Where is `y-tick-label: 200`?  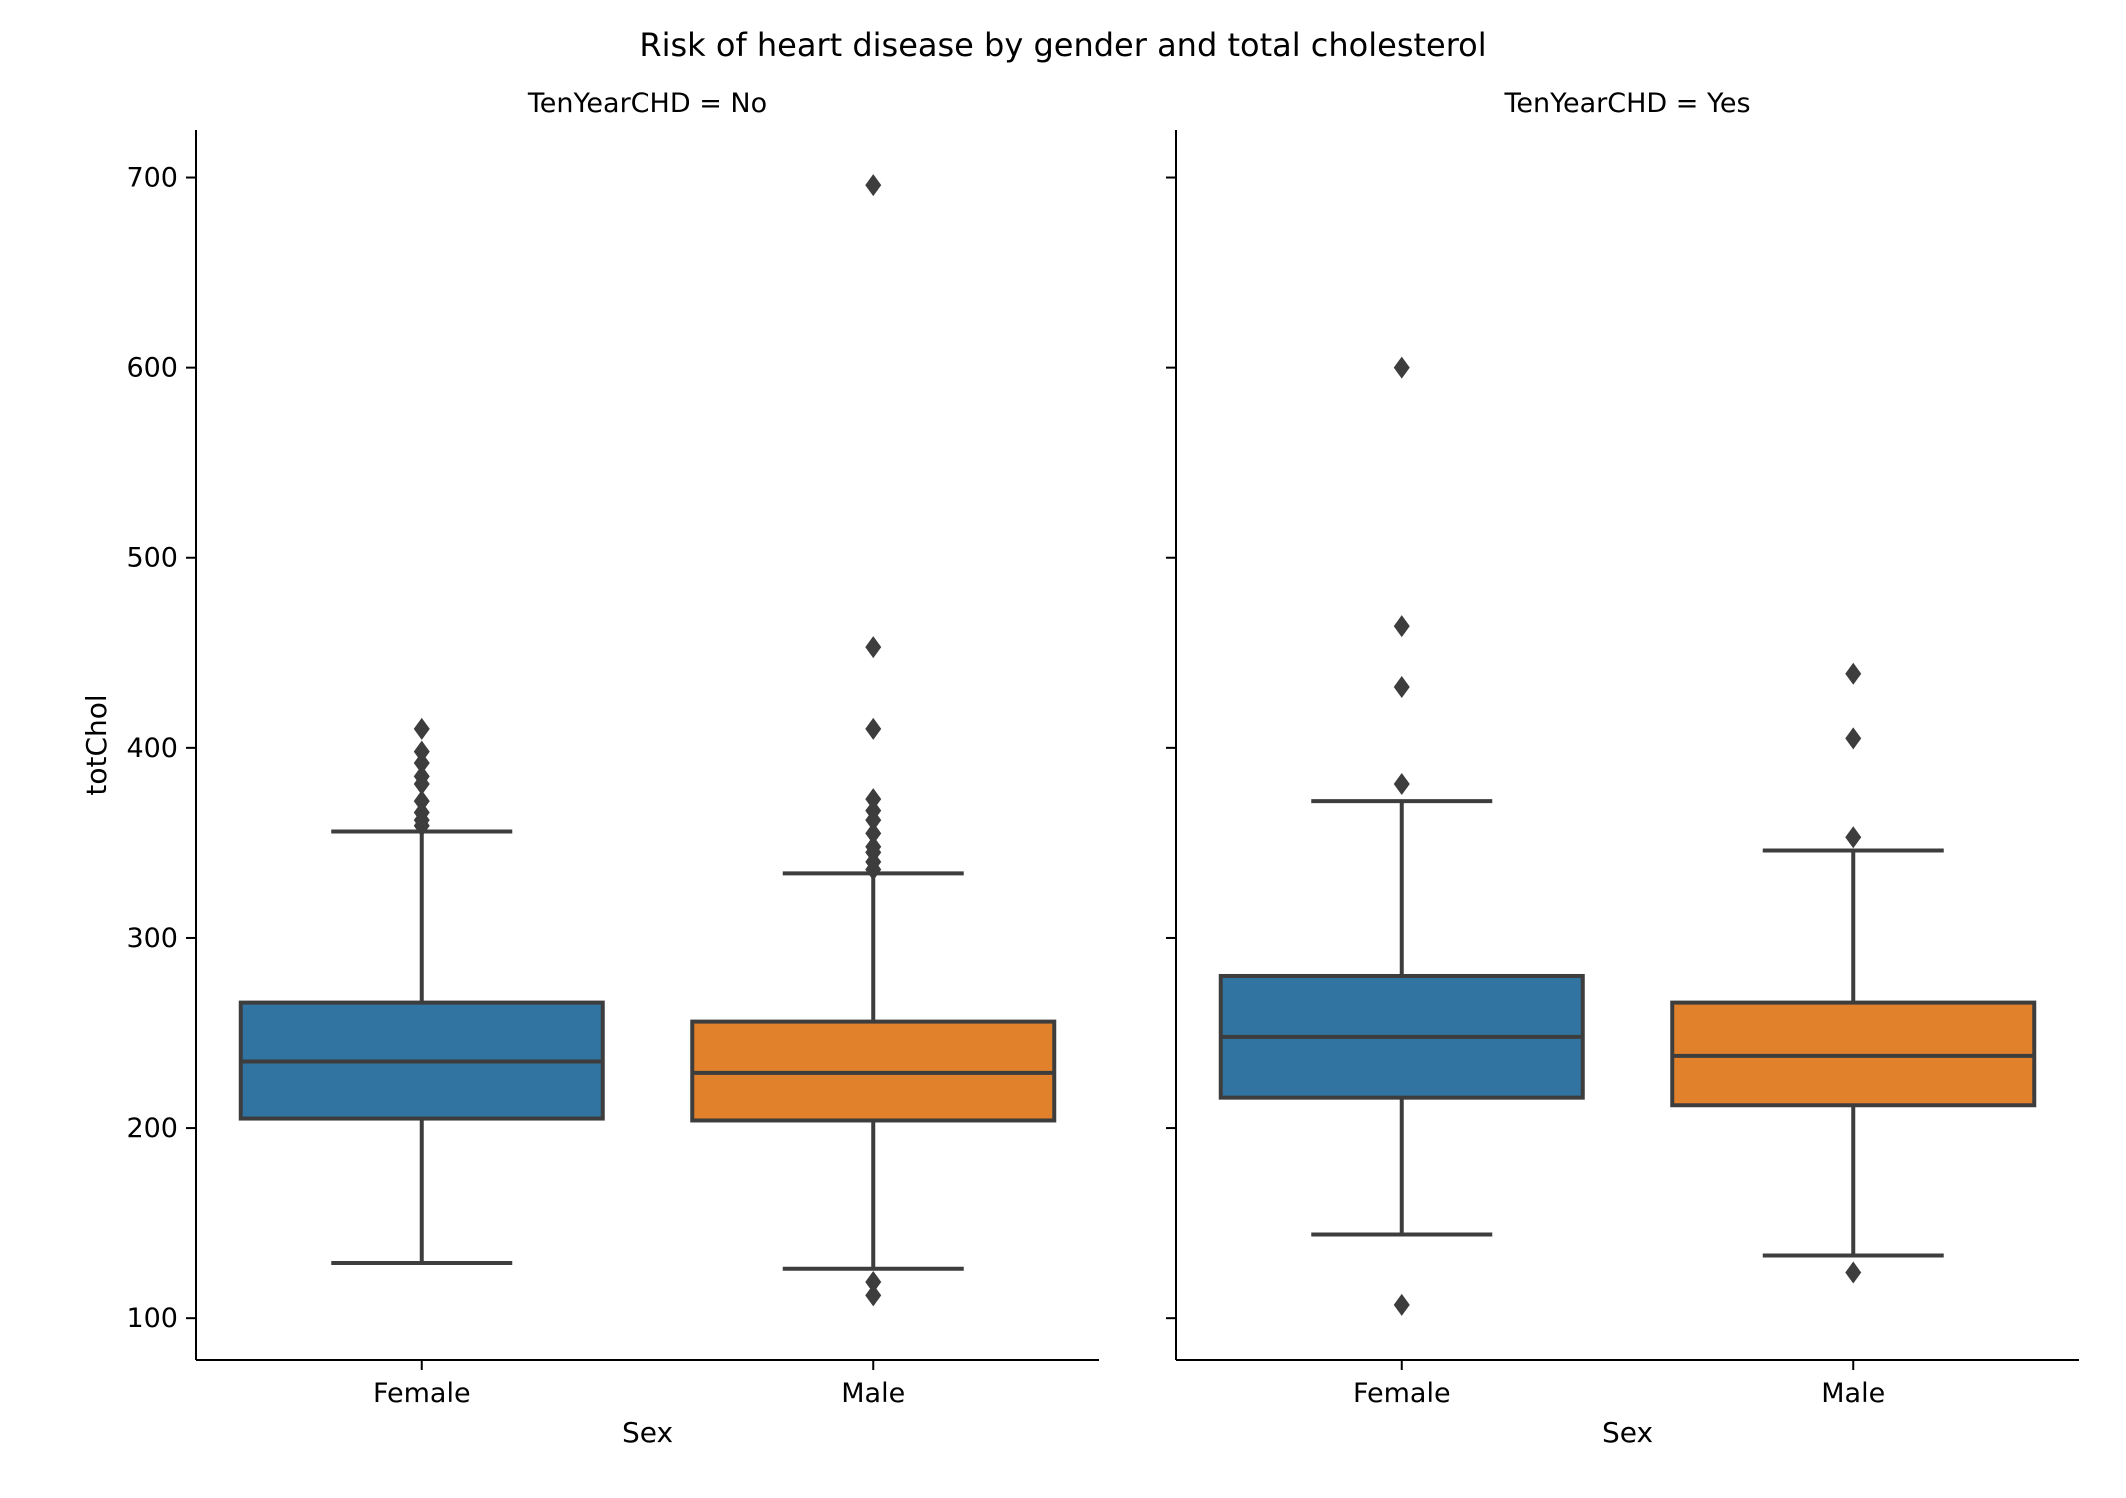 y-tick-label: 200 is located at coordinates (152, 1128).